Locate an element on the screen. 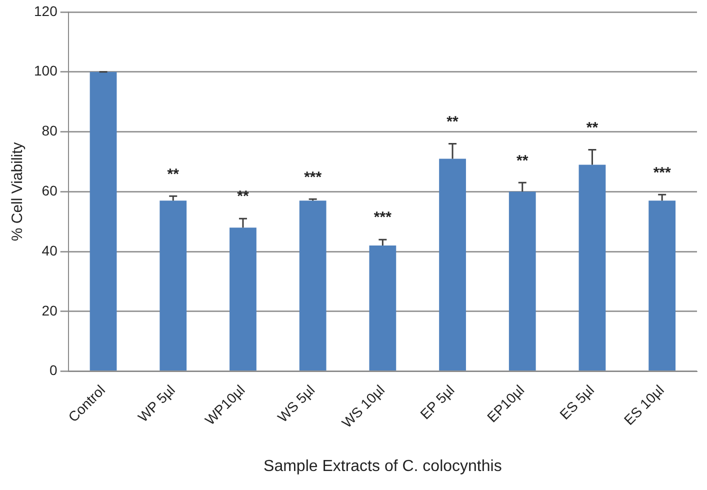 This screenshot has width=707, height=490. y-tick-label: 80 is located at coordinates (50, 130).